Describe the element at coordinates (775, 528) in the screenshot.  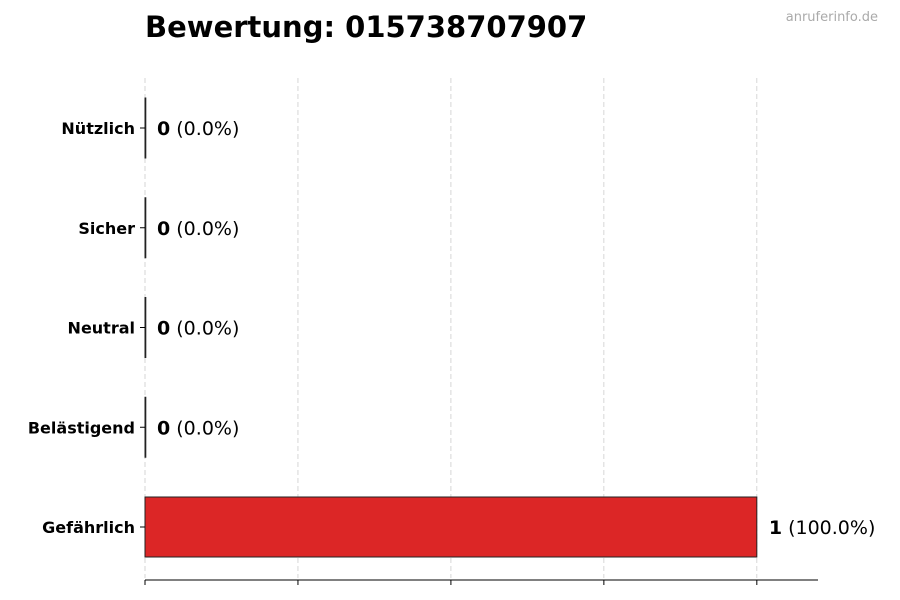
I see `data-label-count: 1` at that location.